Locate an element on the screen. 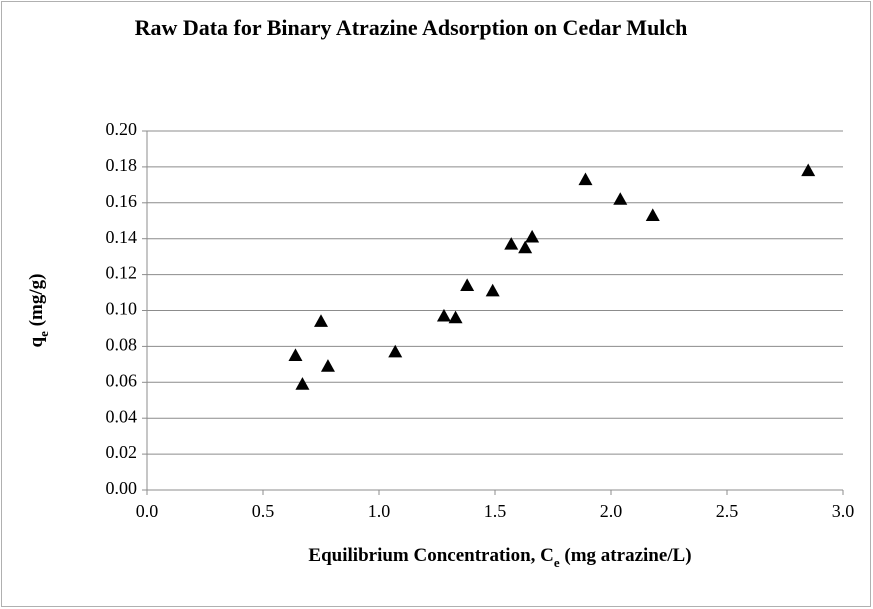 The image size is (873, 609). x-tick-label: 3.0 is located at coordinates (843, 511).